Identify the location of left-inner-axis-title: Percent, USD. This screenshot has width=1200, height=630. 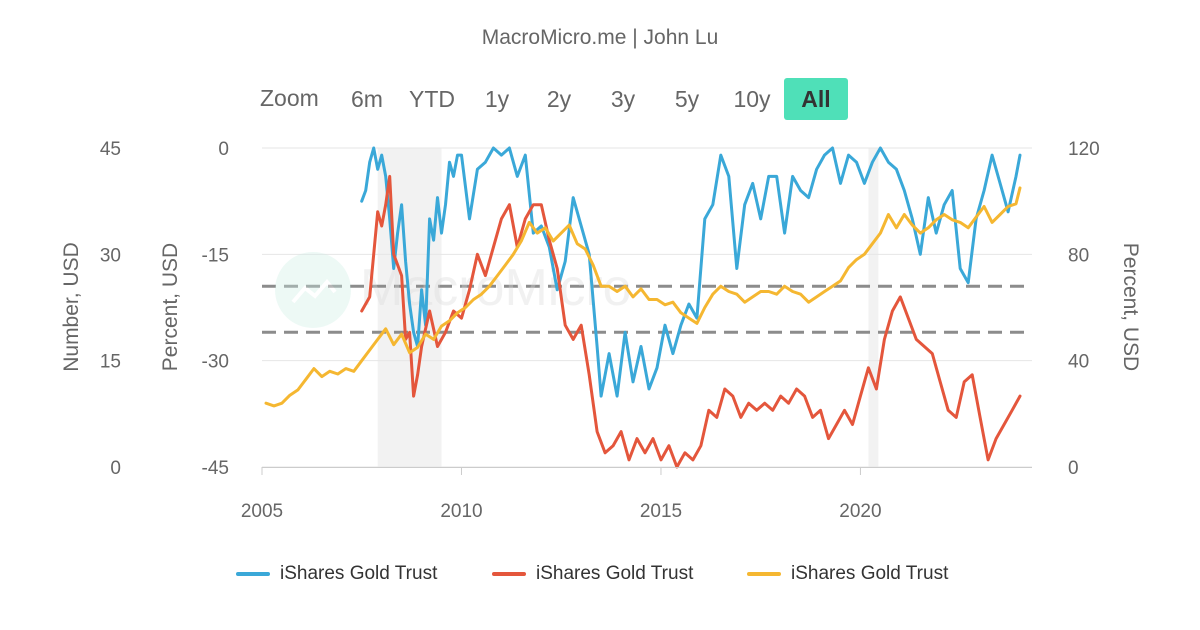
(170, 307).